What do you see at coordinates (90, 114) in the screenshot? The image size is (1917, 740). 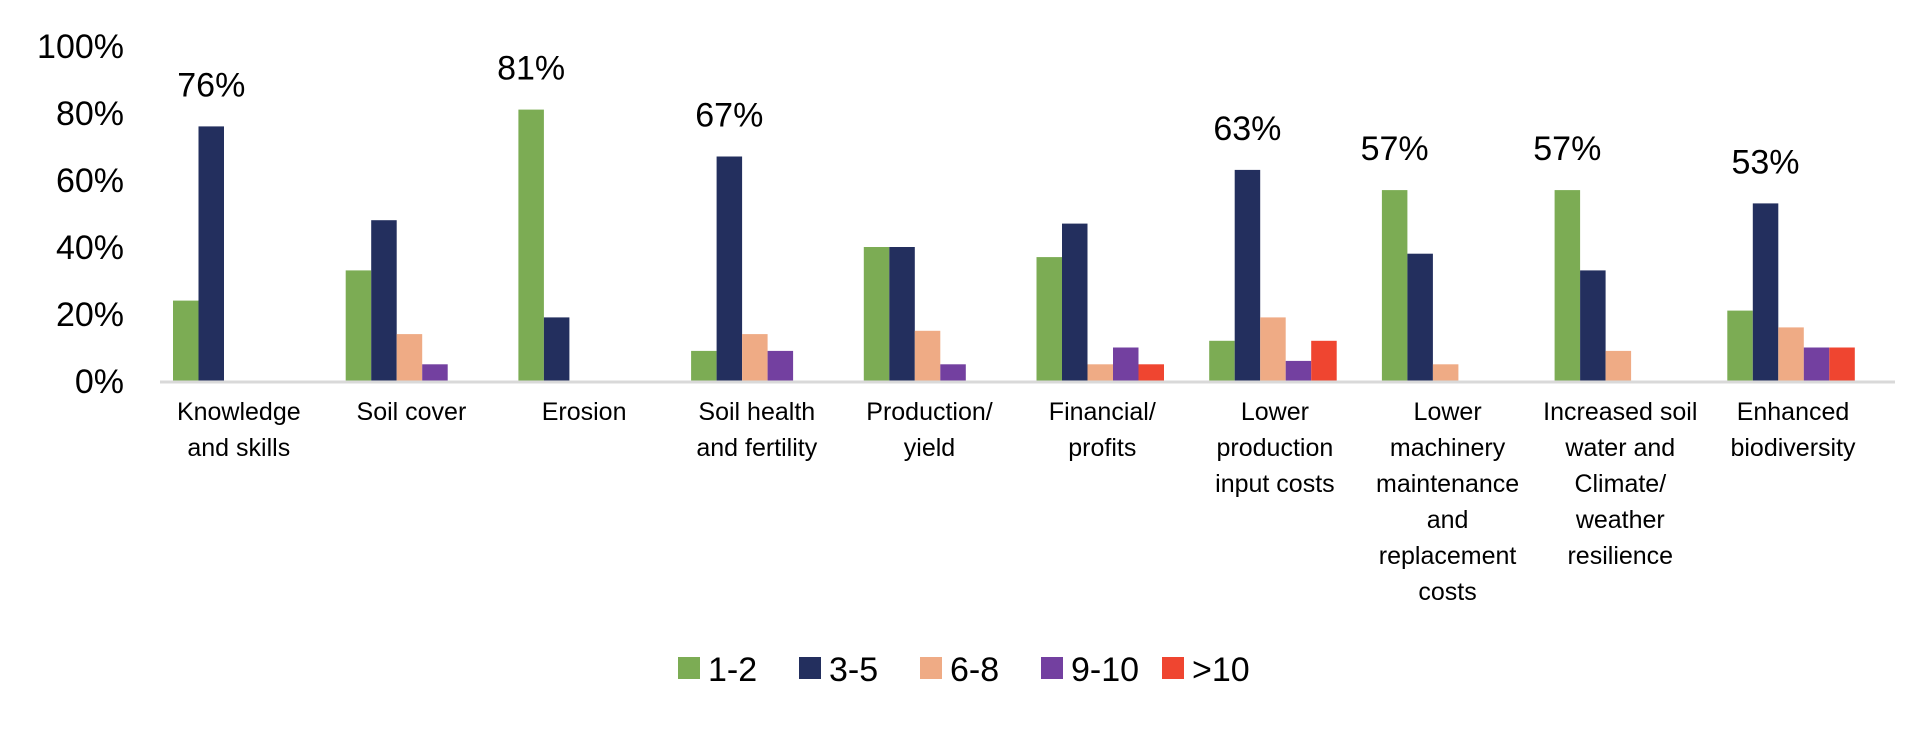 I see `y-tick-label: 80%` at bounding box center [90, 114].